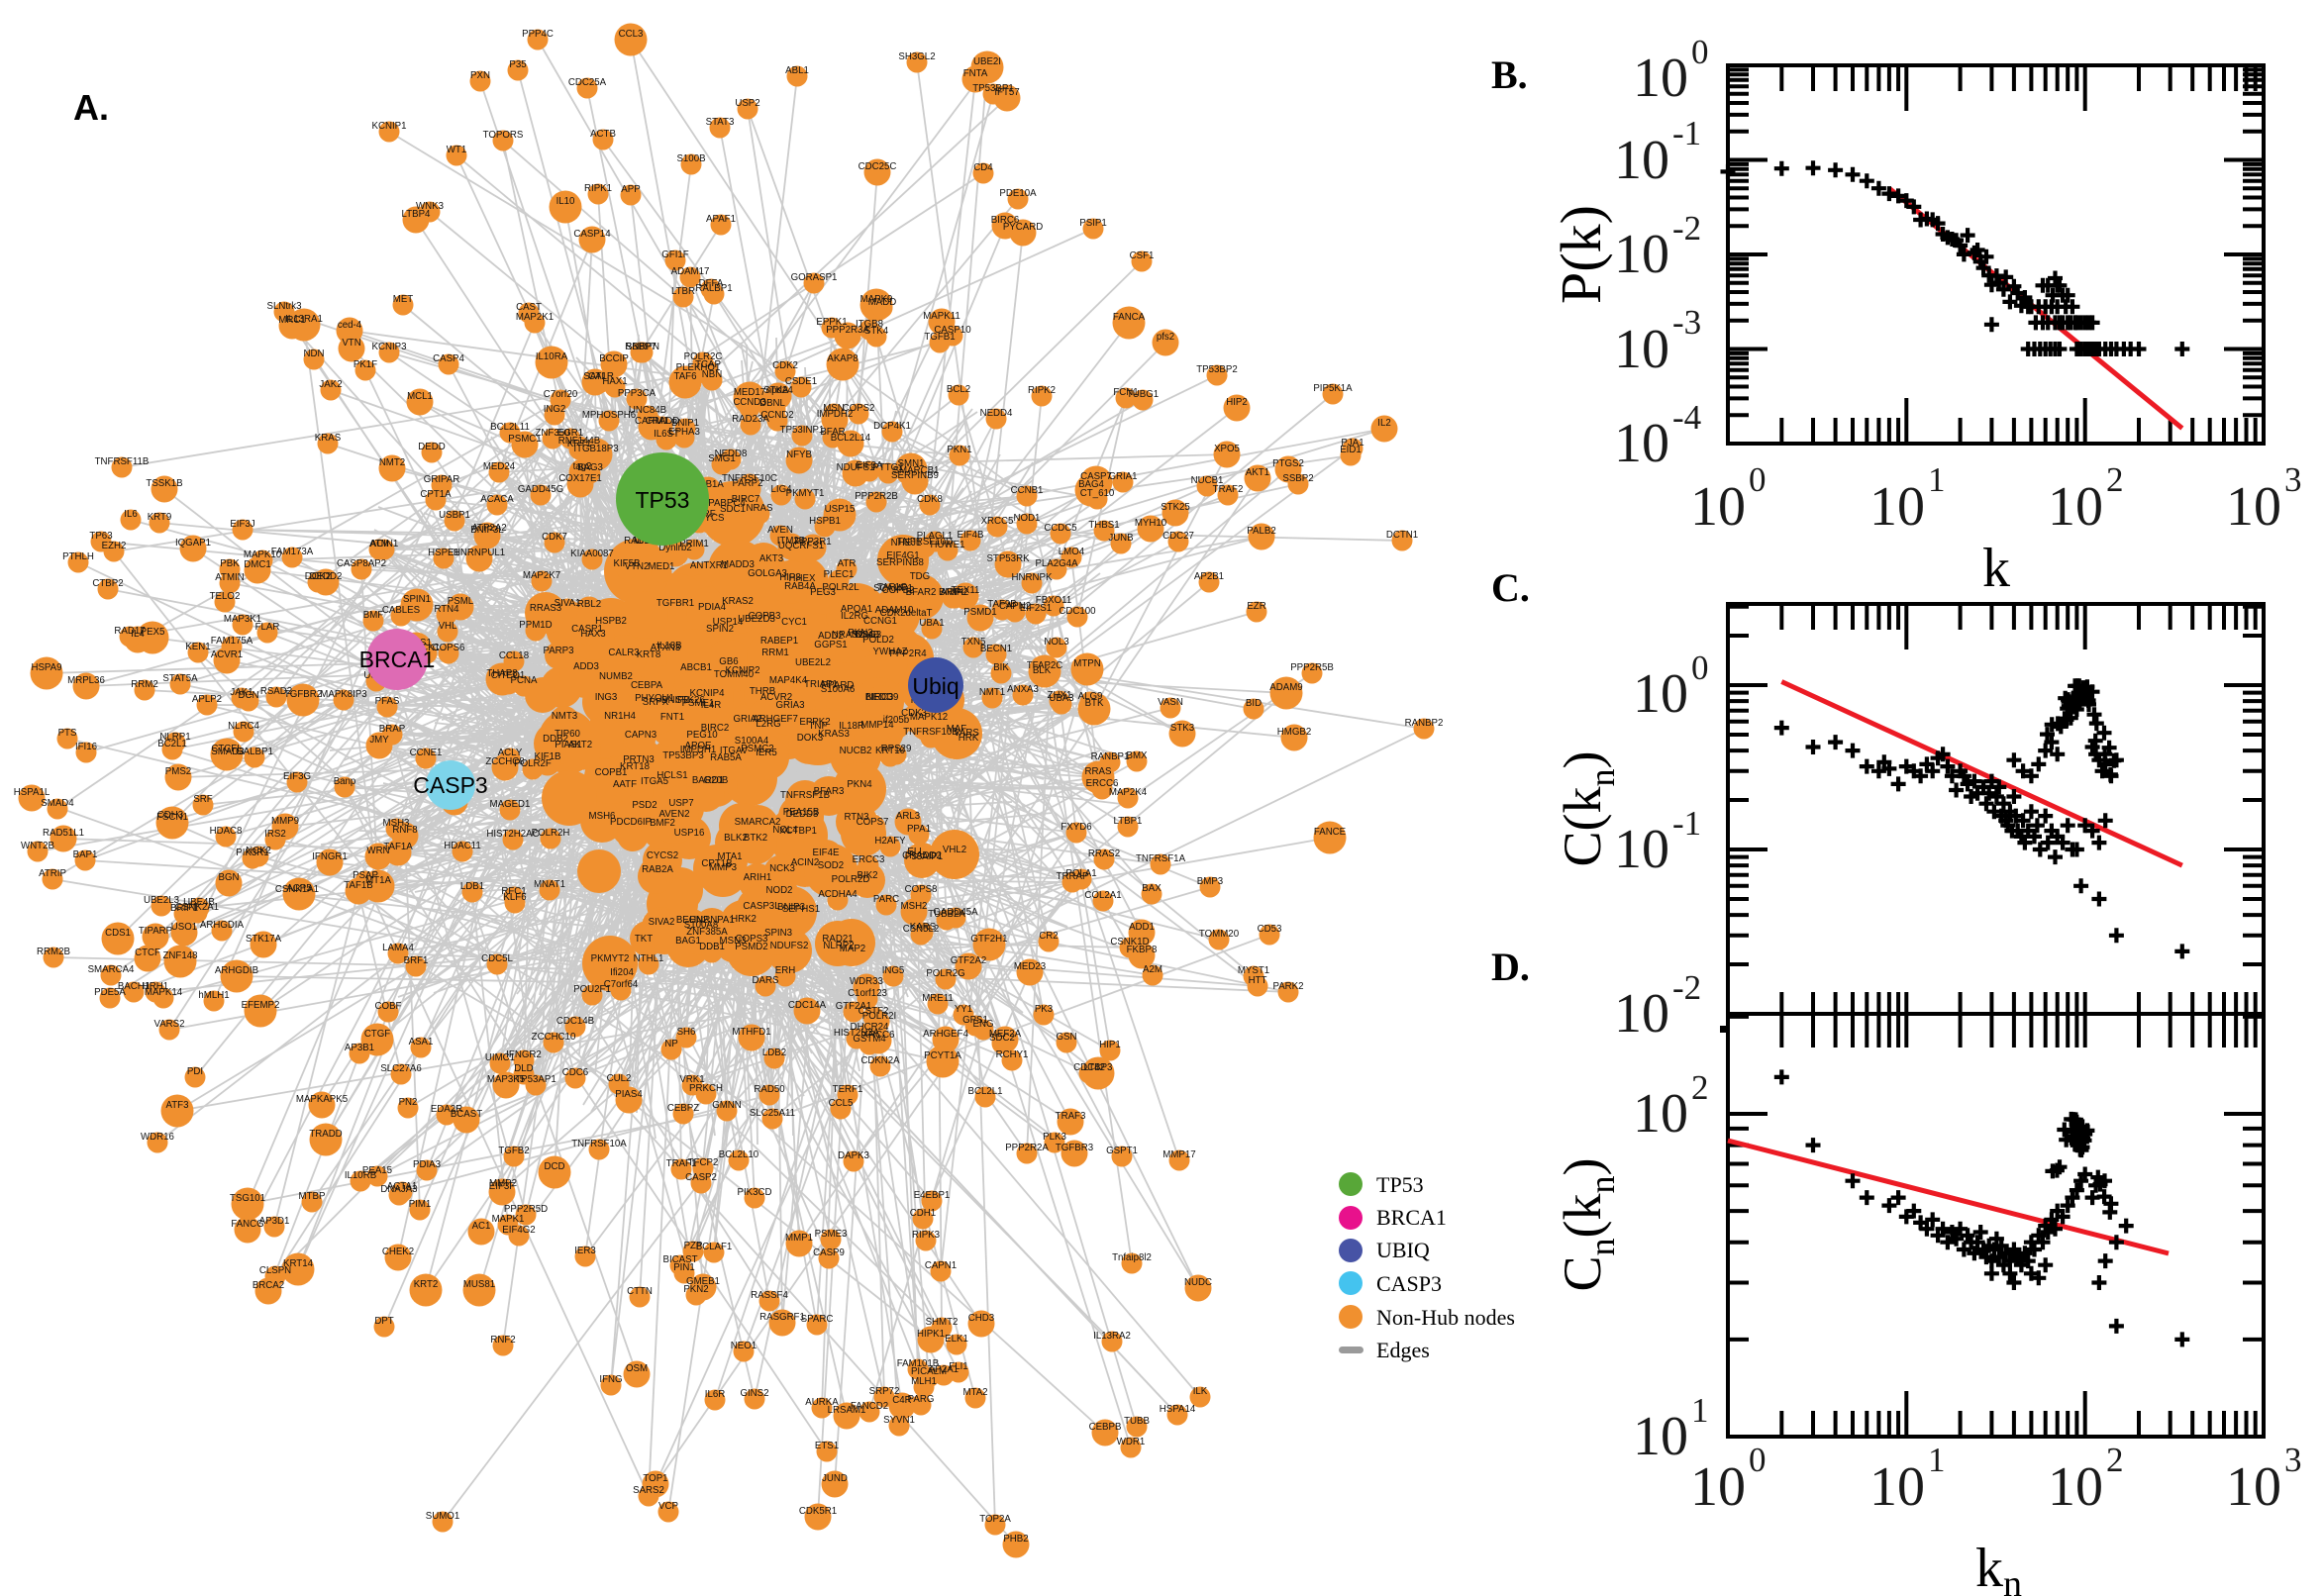  What do you see at coordinates (855, 616) in the screenshot?
I see `svg-text: IL2RG` at bounding box center [855, 616].